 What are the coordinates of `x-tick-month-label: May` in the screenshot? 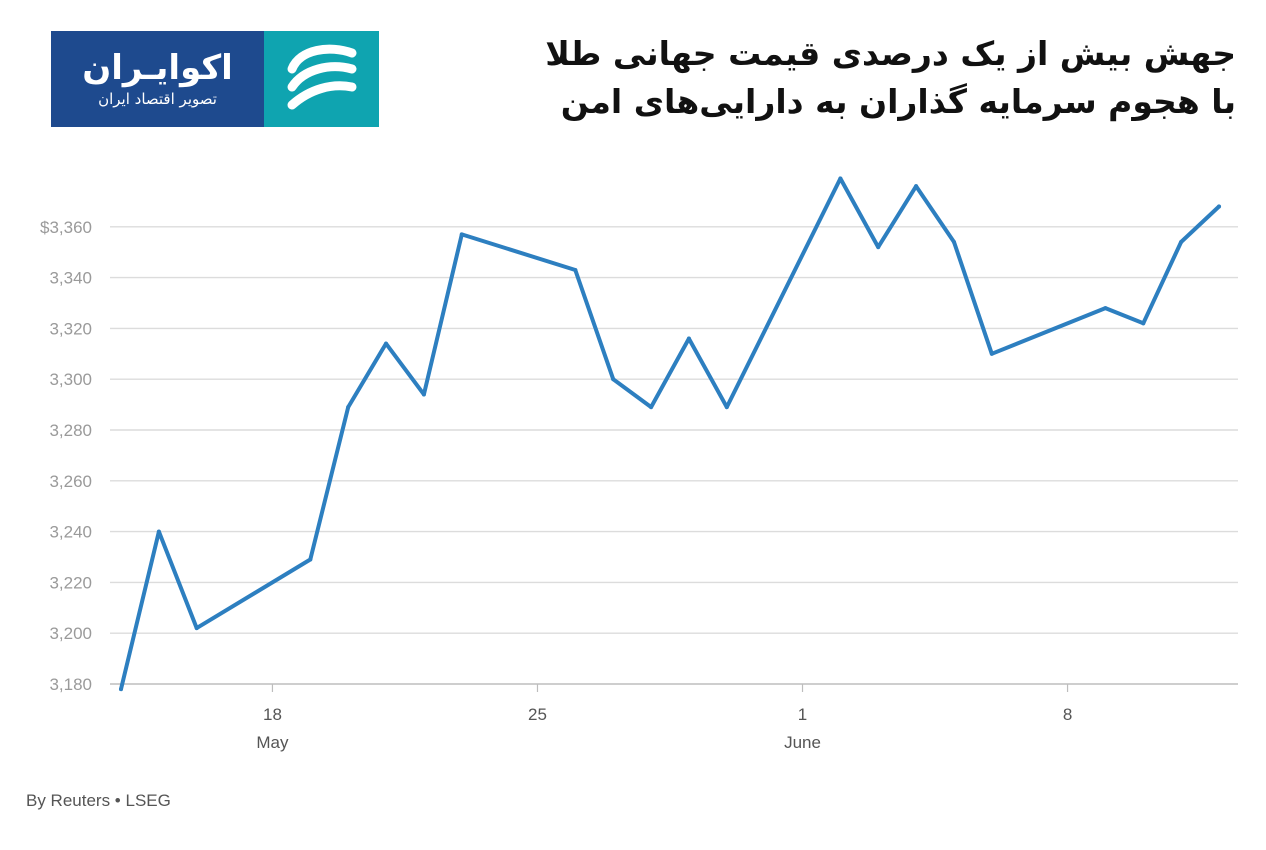 It's located at (272, 742).